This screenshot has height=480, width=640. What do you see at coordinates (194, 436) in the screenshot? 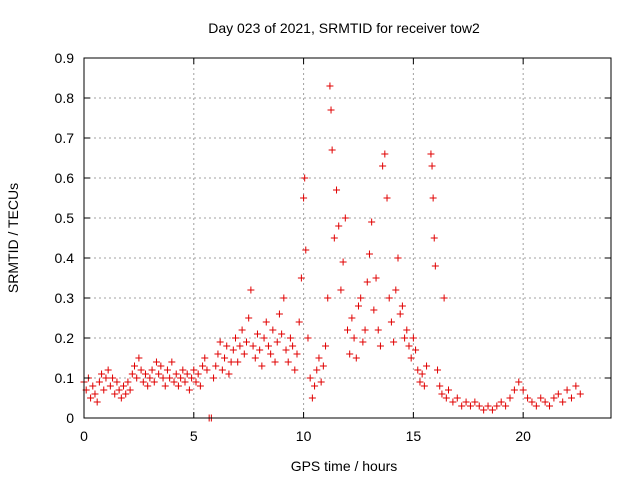
I see `x-tick-label: 5` at bounding box center [194, 436].